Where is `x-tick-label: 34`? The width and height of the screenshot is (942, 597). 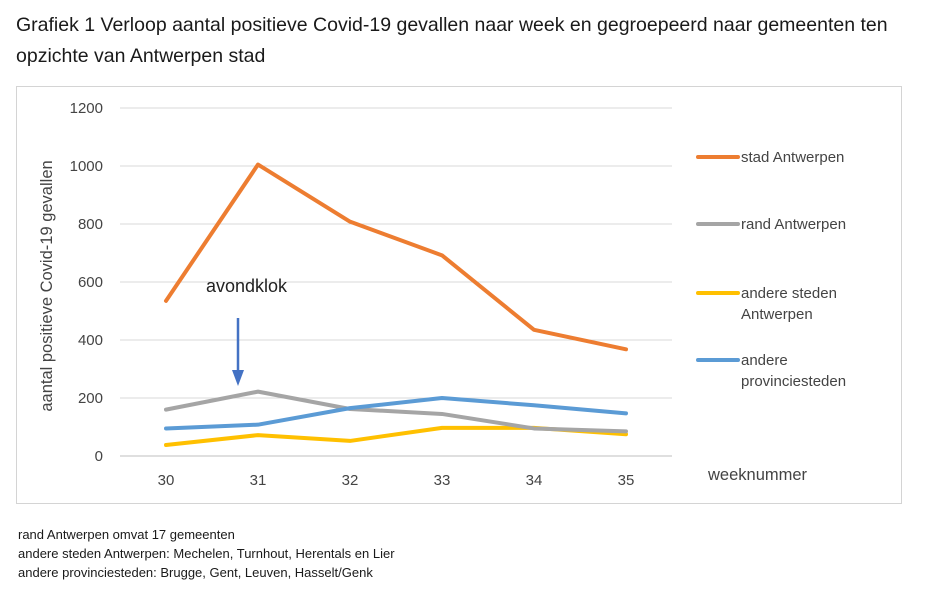 x-tick-label: 34 is located at coordinates (534, 480).